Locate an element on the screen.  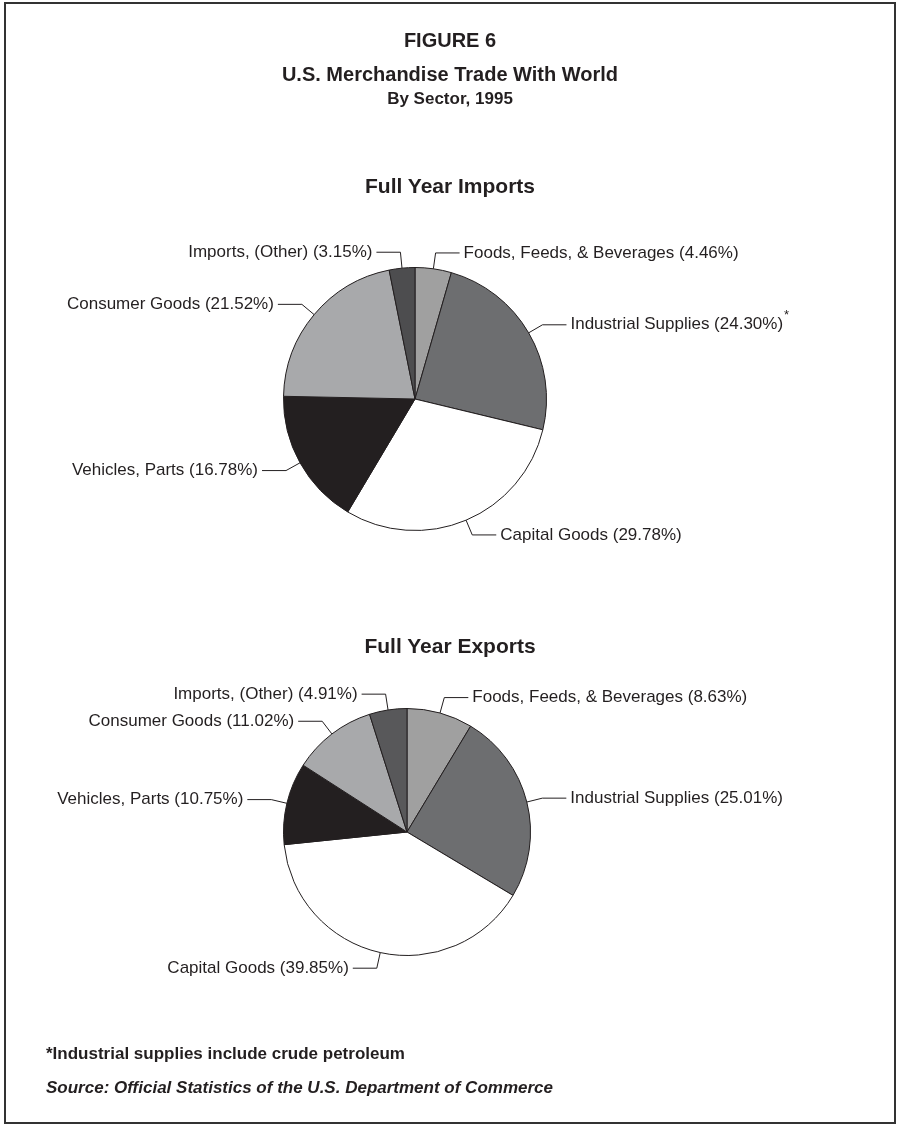
slice-label: Industrial Supplies (25.01%) is located at coordinates (676, 797).